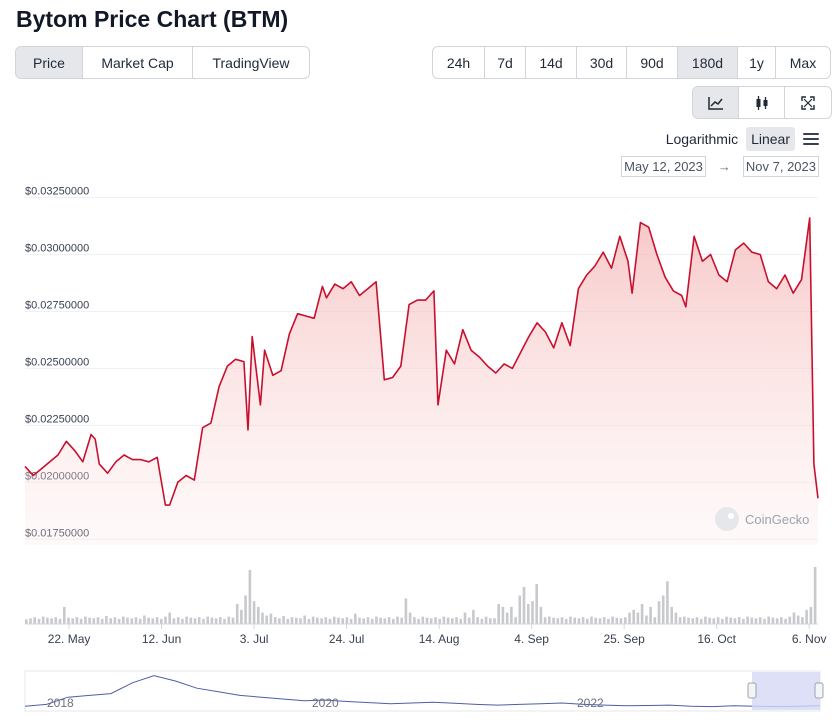  I want to click on scale-linear: Linear, so click(770, 139).